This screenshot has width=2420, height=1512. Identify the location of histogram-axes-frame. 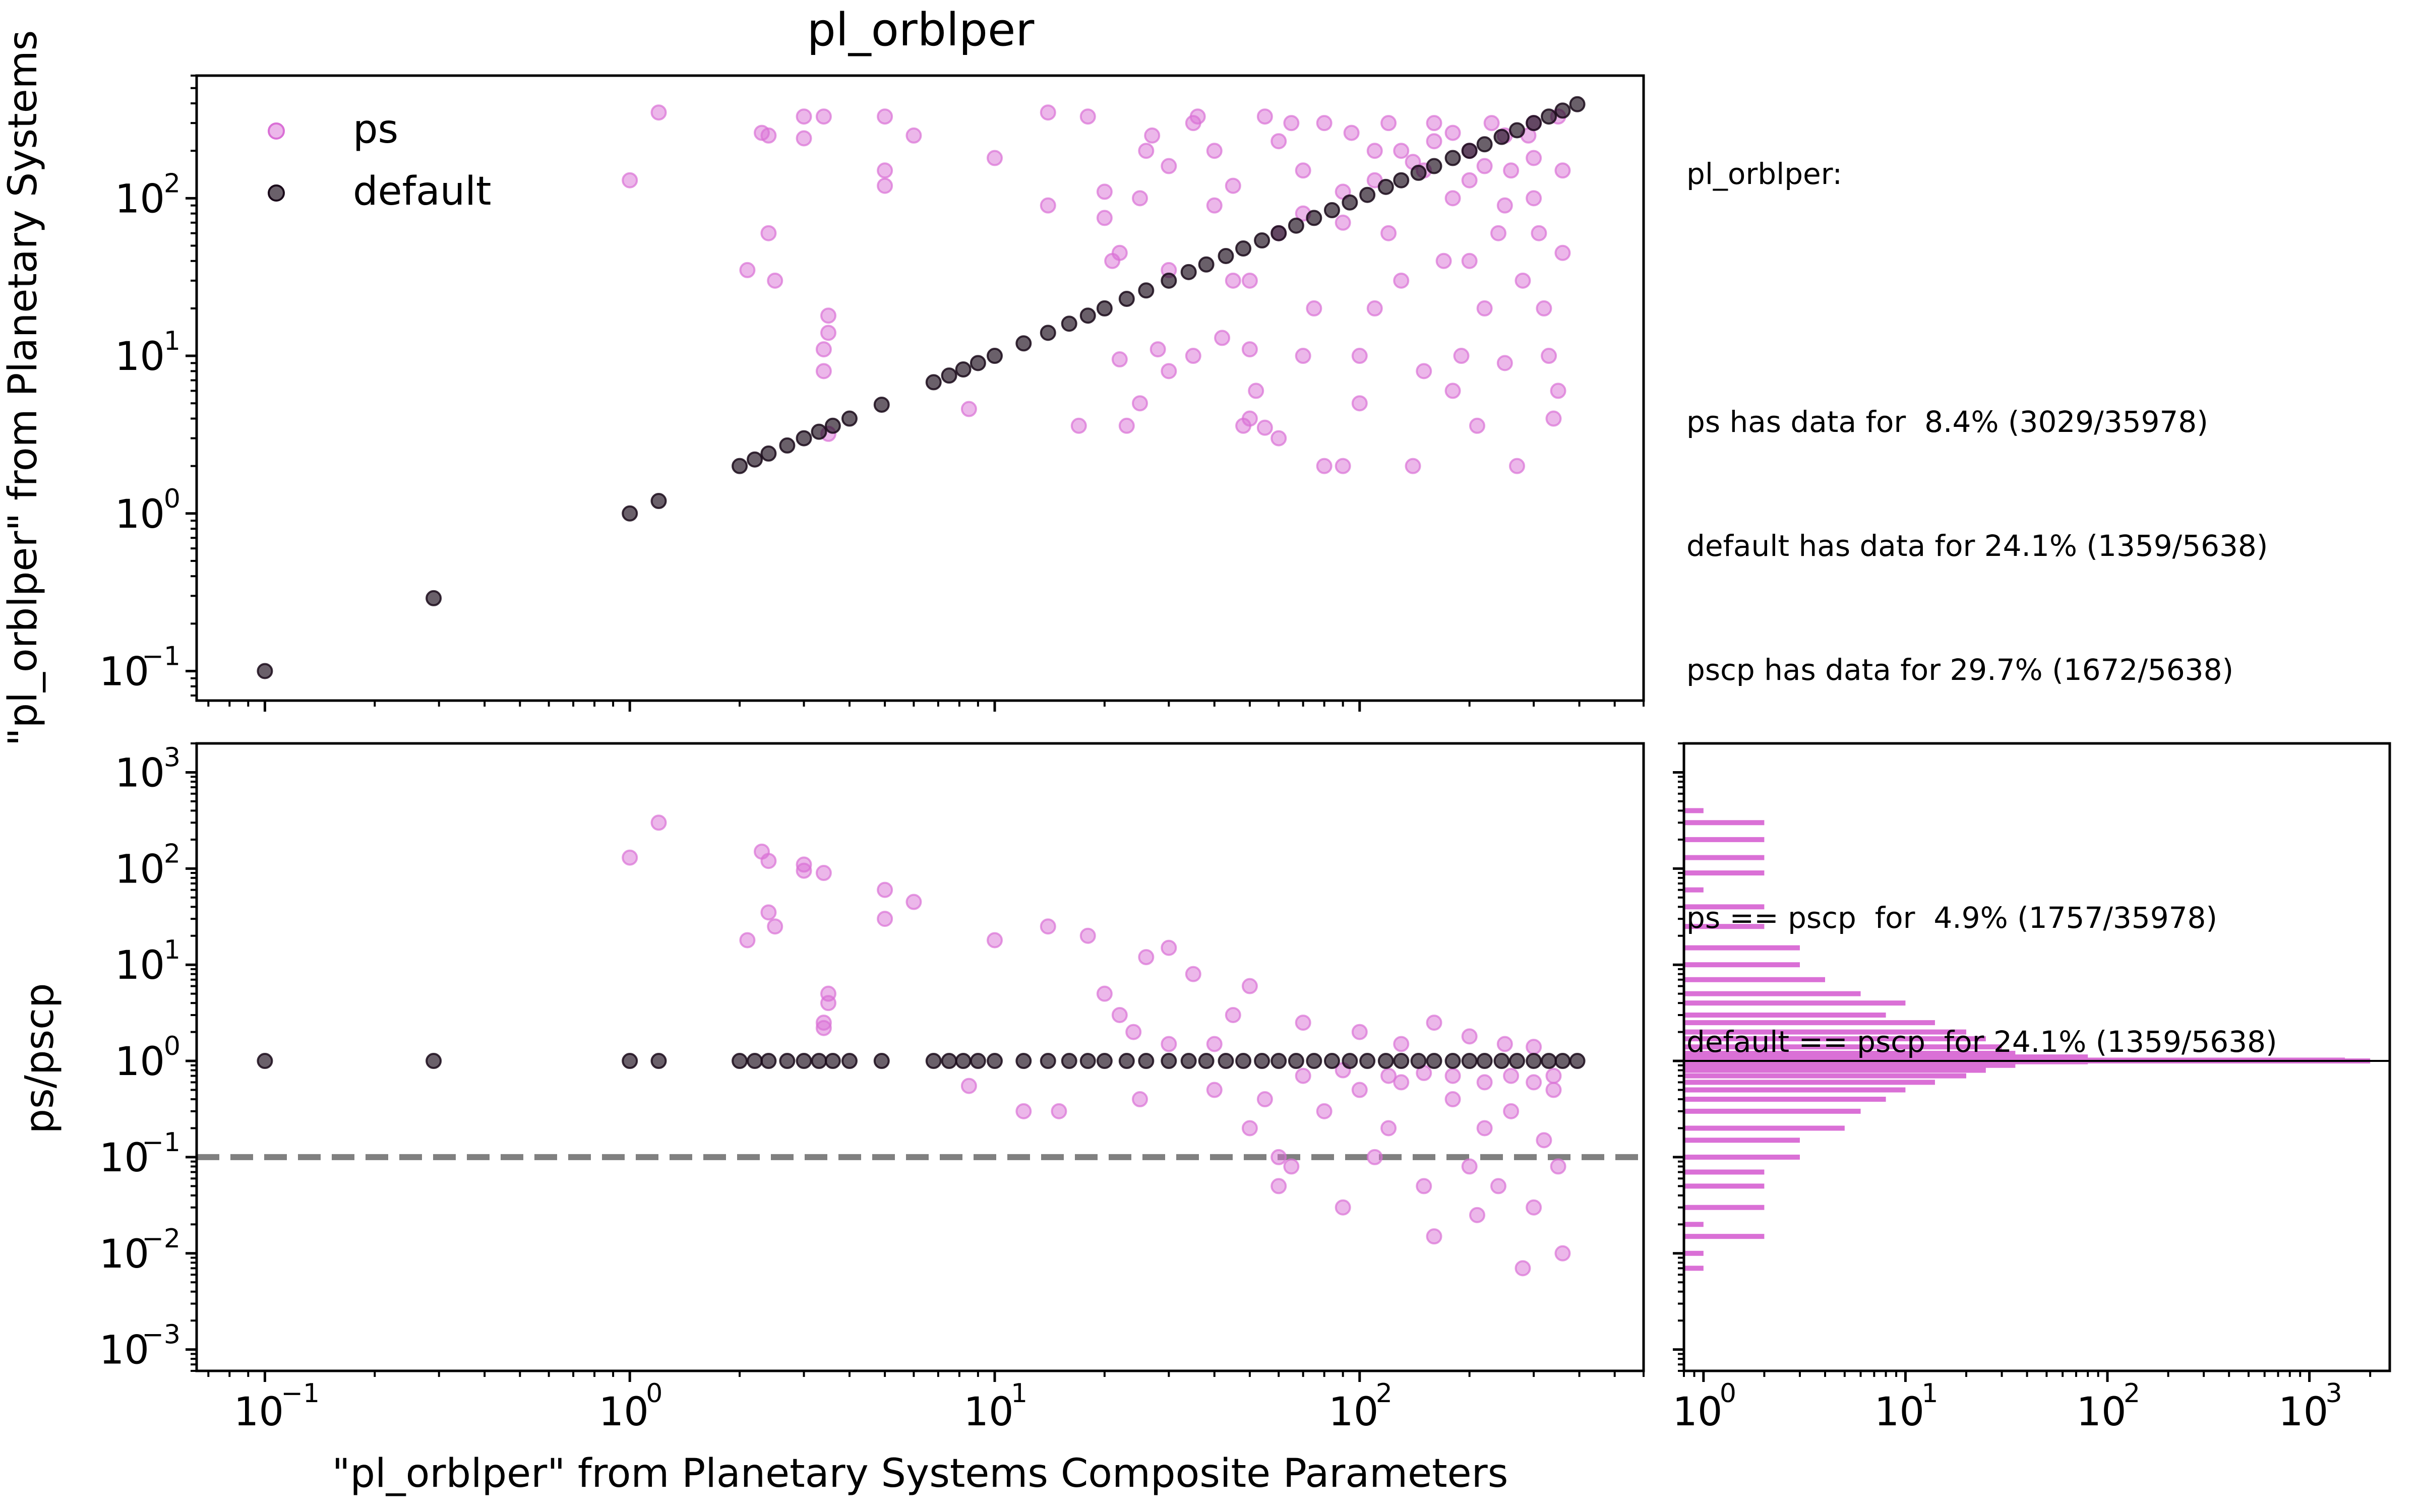
(2036, 1057).